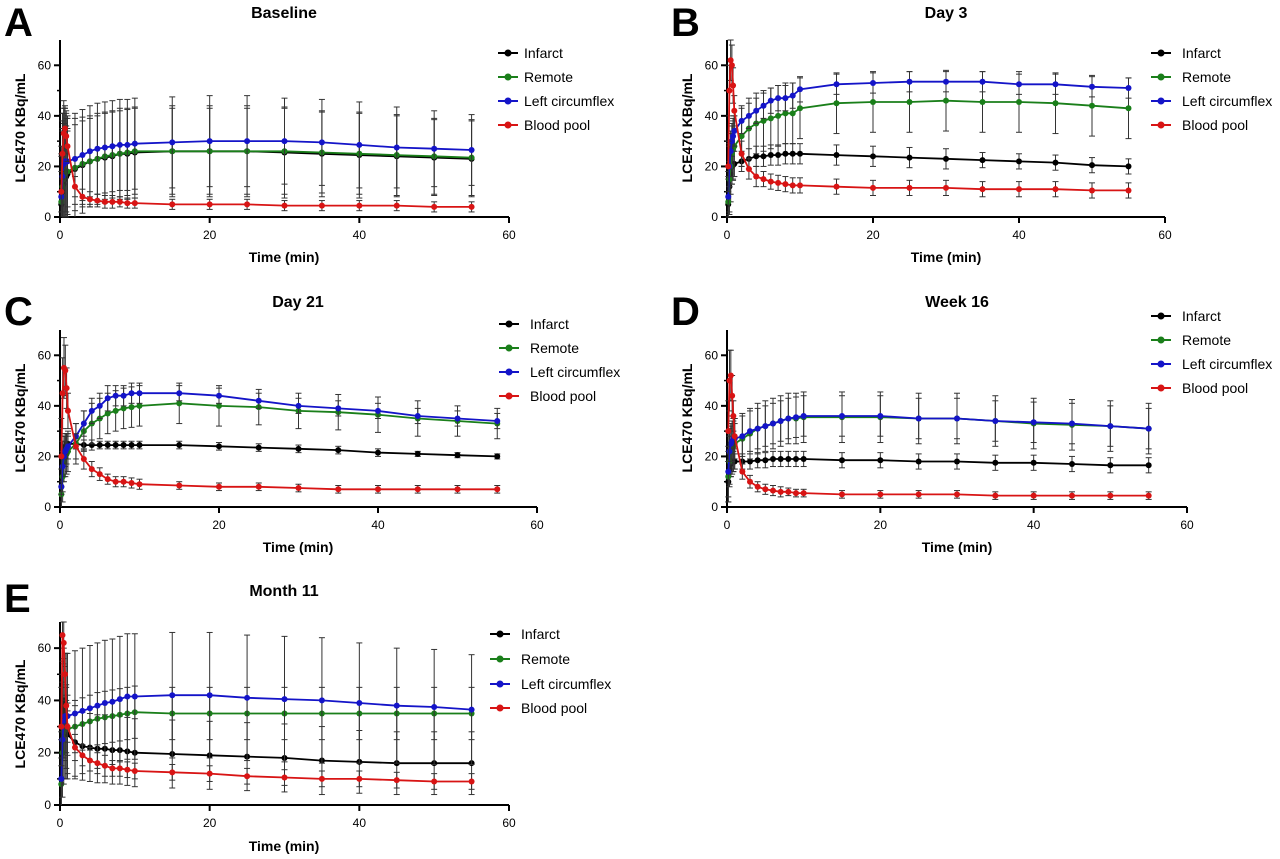 This screenshot has height=859, width=1280. Describe the element at coordinates (47, 805) in the screenshot. I see `y-tick-label: 0` at that location.